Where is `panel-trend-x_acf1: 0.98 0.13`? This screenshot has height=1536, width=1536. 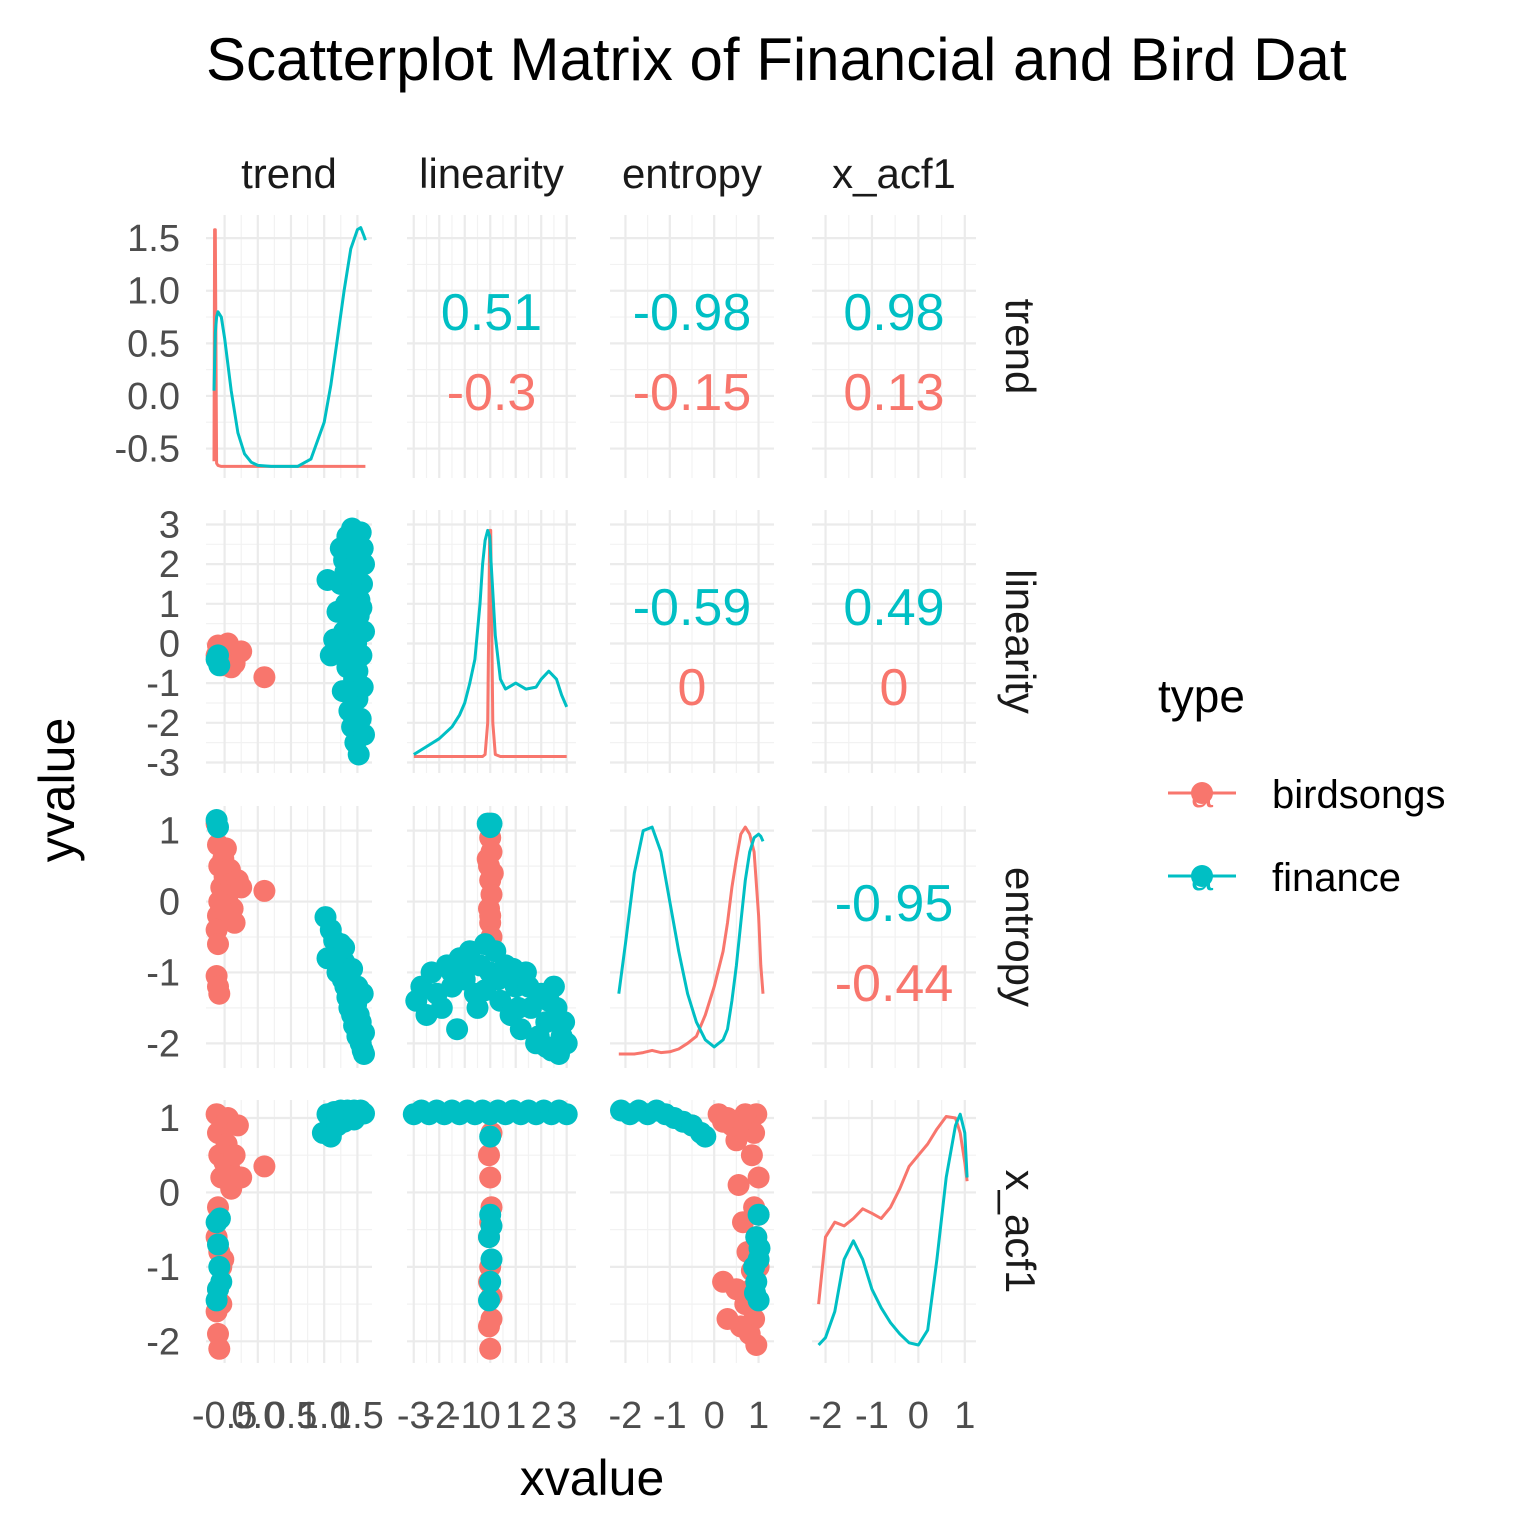
panel-trend-x_acf1: 0.98 0.13 is located at coordinates (894, 346).